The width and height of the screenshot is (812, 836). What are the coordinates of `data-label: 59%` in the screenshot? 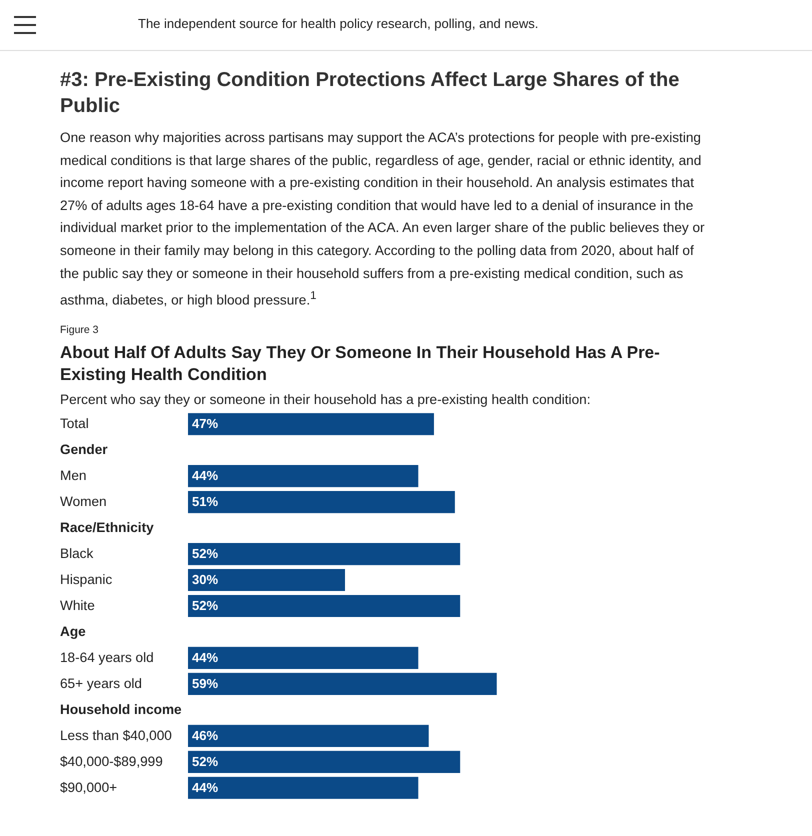 It's located at (205, 684).